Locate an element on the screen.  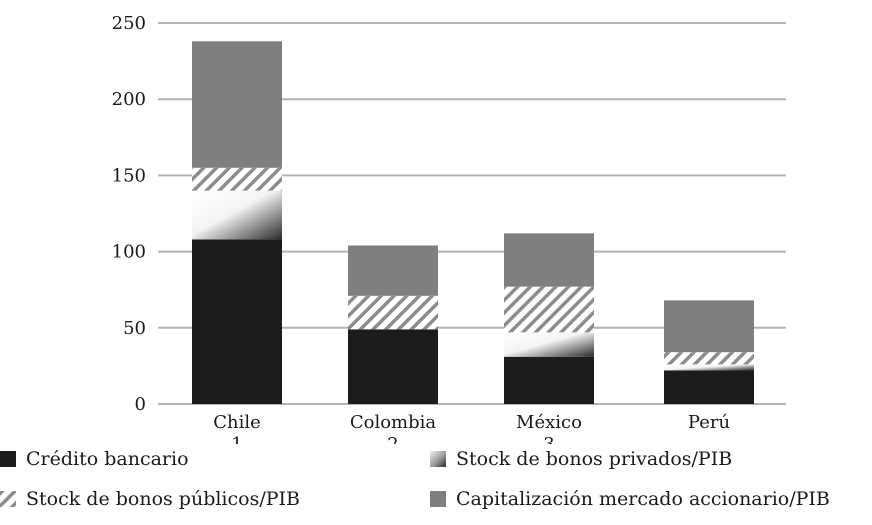
x-axis-labels: Chile1 Colombia2 México3 Perú is located at coordinates (471, 428).